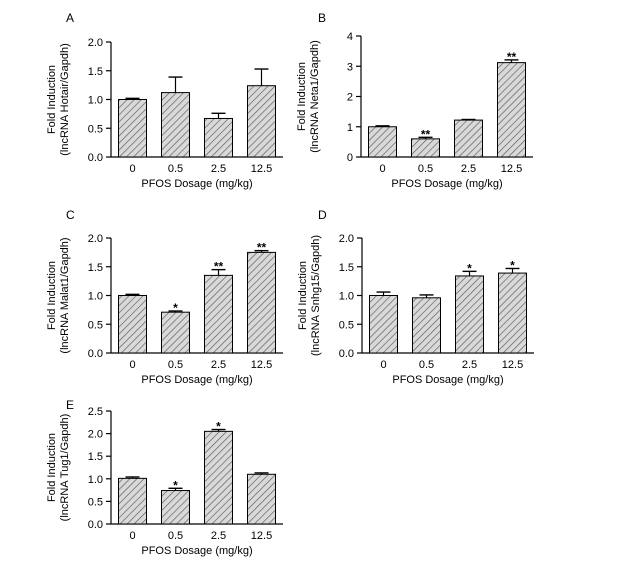 The height and width of the screenshot is (564, 636). What do you see at coordinates (350, 98) in the screenshot?
I see `y-tick-label: 2` at bounding box center [350, 98].